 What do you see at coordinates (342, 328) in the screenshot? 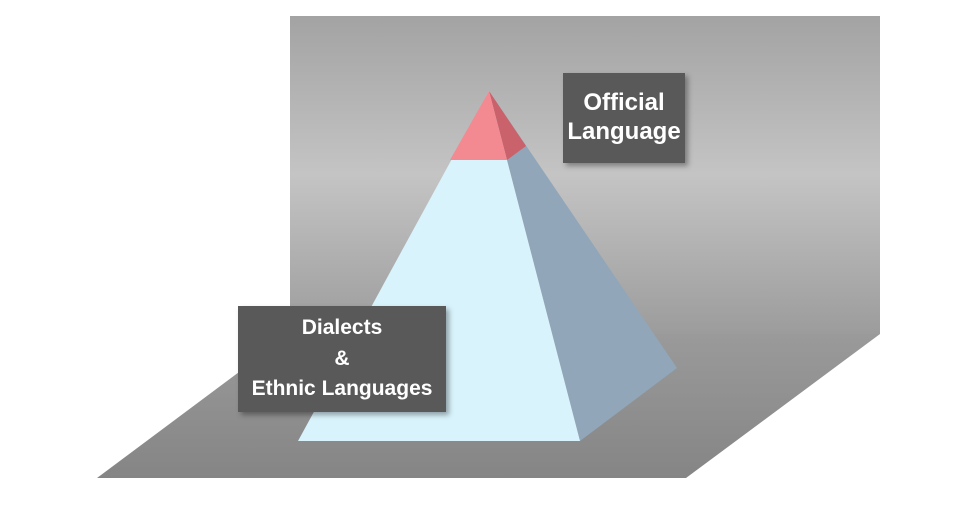
I see `dialects-line-1: Dialects` at bounding box center [342, 328].